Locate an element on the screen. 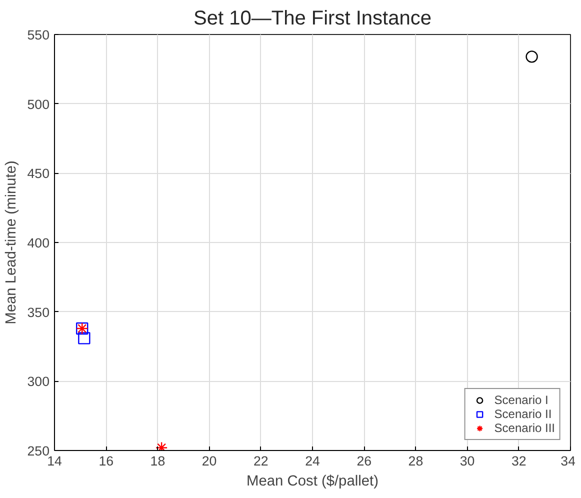 This screenshot has height=498, width=581. x-tick-label: 14 is located at coordinates (54, 461).